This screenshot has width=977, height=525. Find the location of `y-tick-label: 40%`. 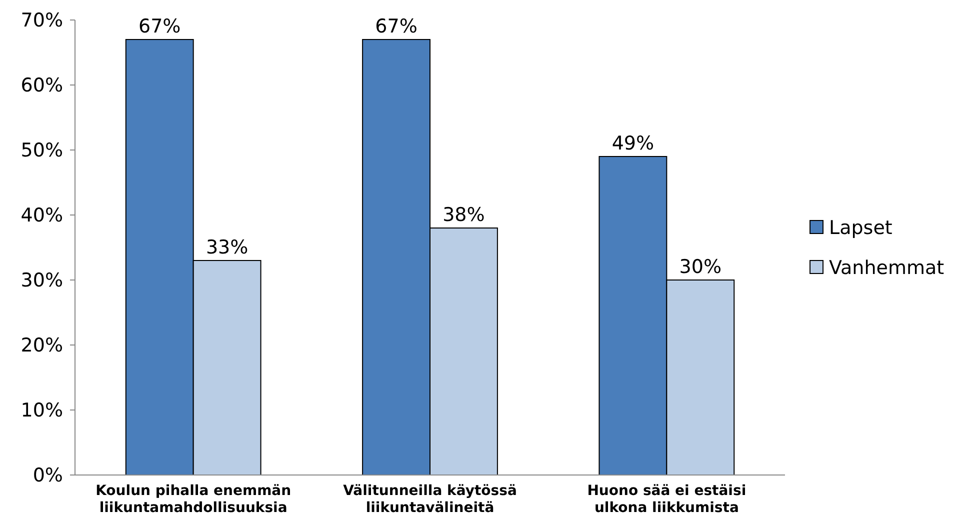

y-tick-label: 40% is located at coordinates (41, 215).